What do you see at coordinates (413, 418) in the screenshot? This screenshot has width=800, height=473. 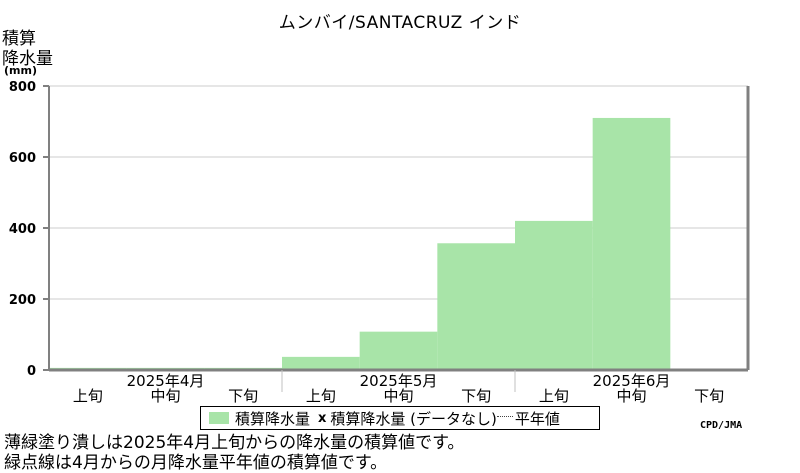 I see `legend-label-no-data: 積算降水量 (データなし)` at bounding box center [413, 418].